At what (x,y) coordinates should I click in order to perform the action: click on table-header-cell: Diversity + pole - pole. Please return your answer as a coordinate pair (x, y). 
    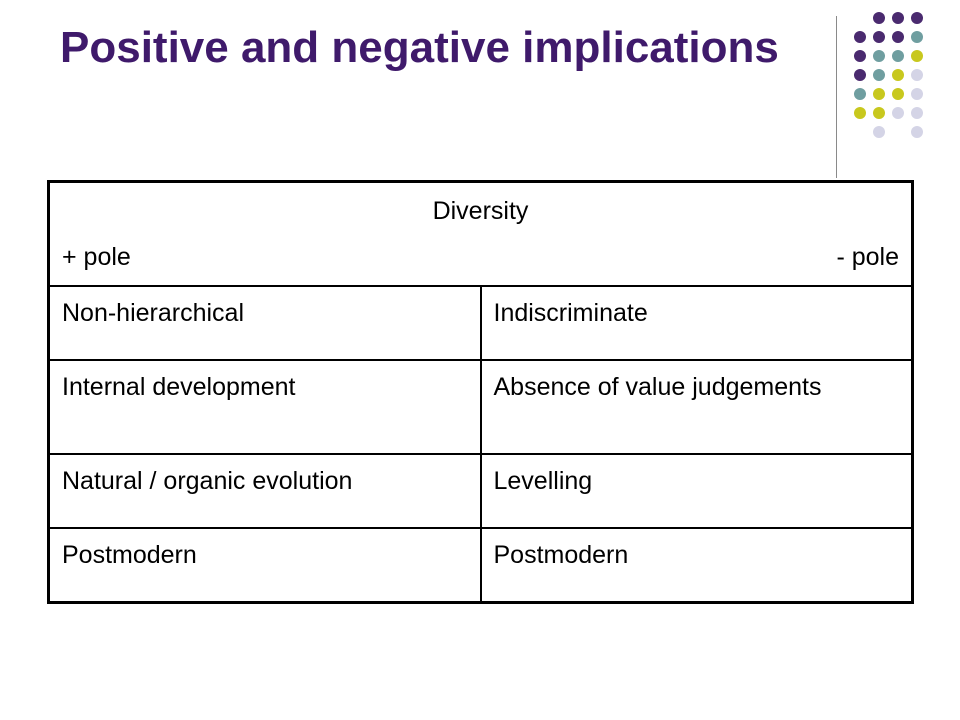
    Looking at the image, I should click on (480, 233).